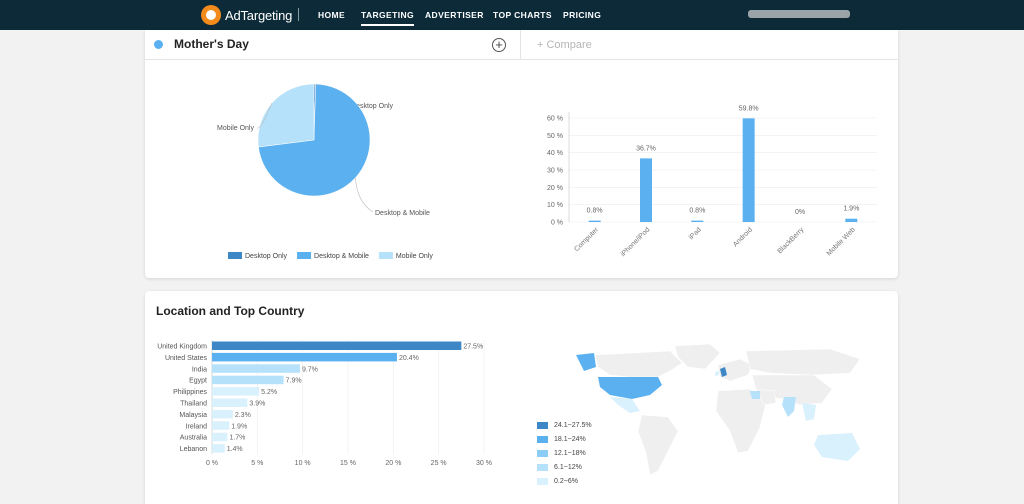 The image size is (1024, 504). Describe the element at coordinates (638, 364) in the screenshot. I see `map-canada` at that location.